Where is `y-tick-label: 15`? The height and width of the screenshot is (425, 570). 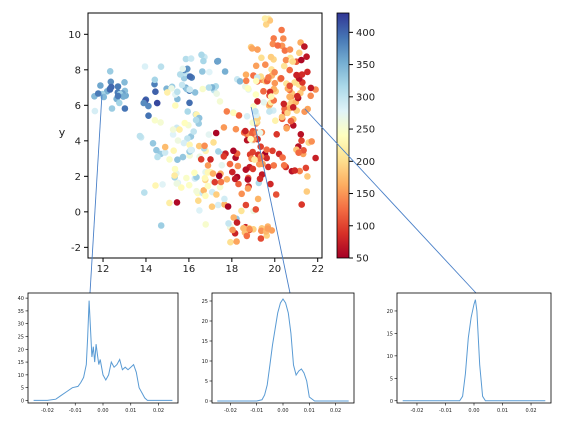 y-tick-label: 15 is located at coordinates (21, 363).